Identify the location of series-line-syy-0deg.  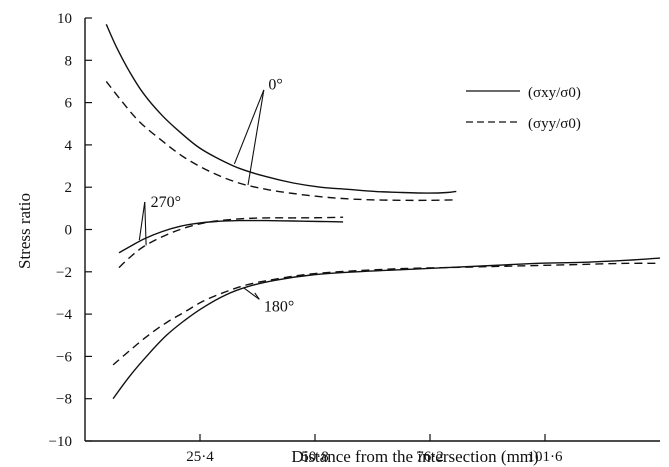
(281, 141).